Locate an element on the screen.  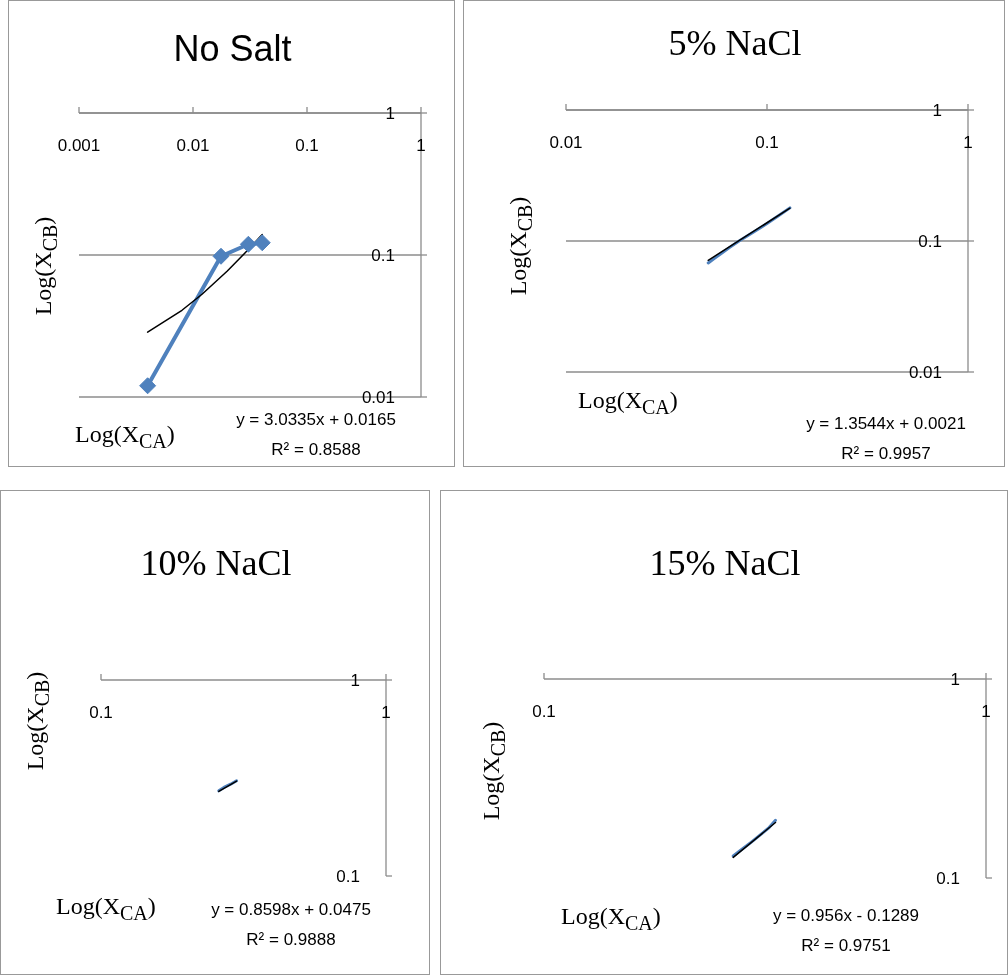
text: R² = 0.9888 is located at coordinates (291, 940).